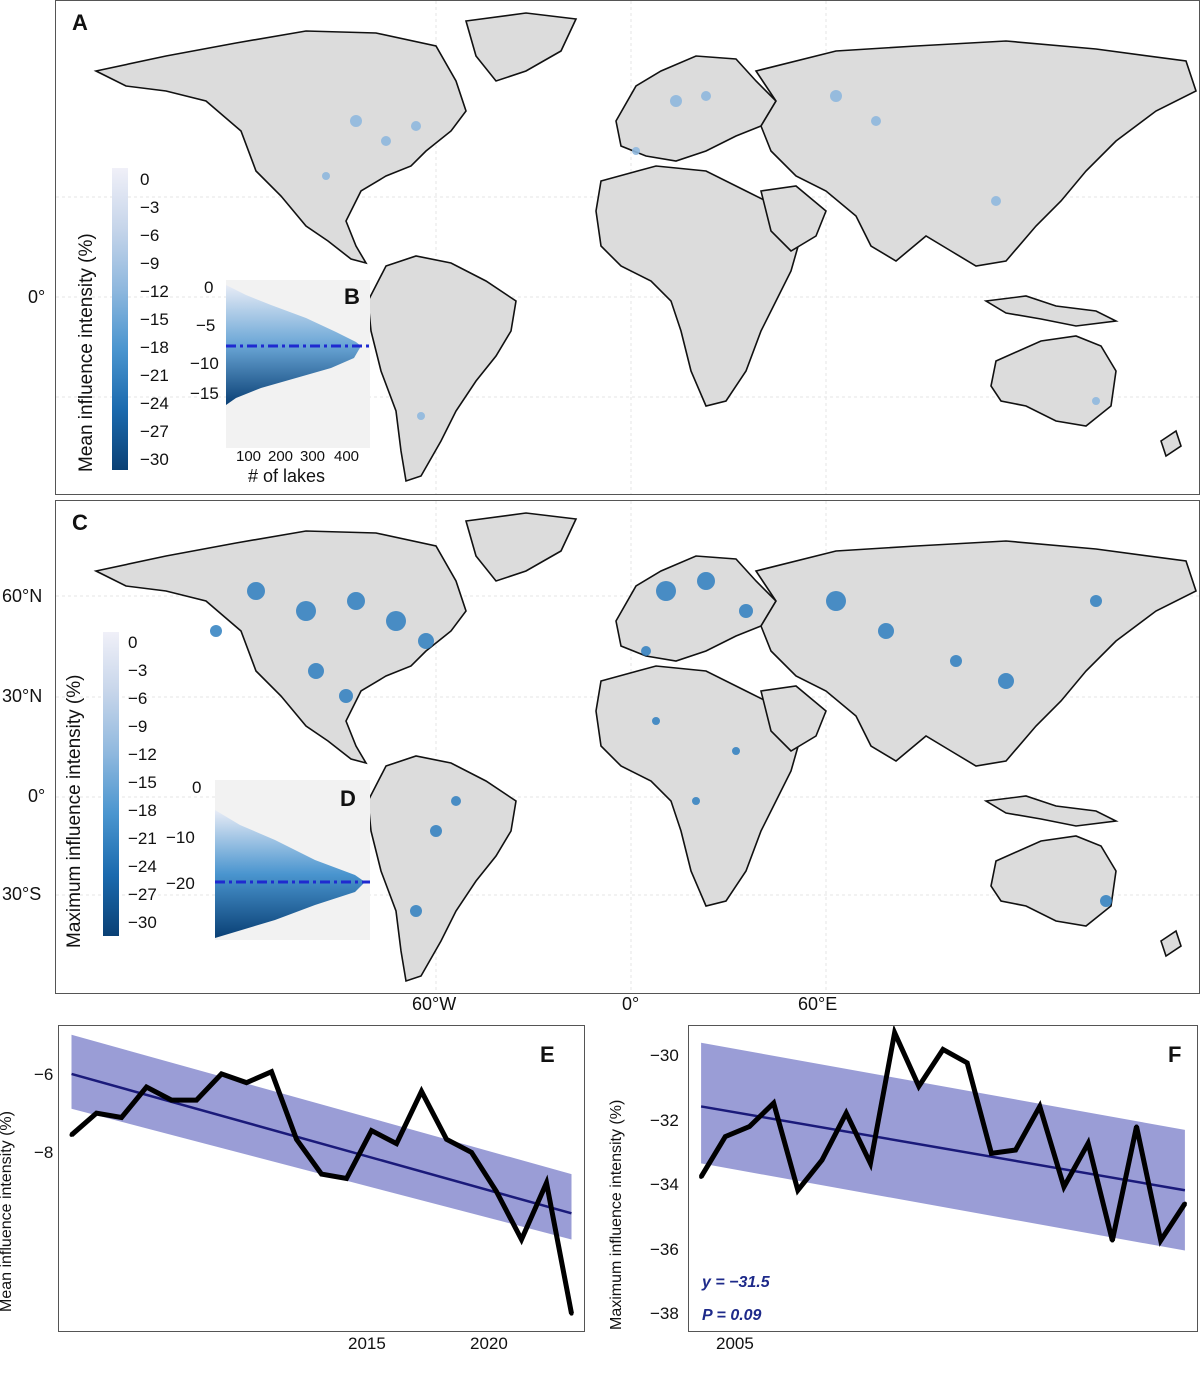 This screenshot has height=1376, width=1200. I want to click on europe, so click(696, 108).